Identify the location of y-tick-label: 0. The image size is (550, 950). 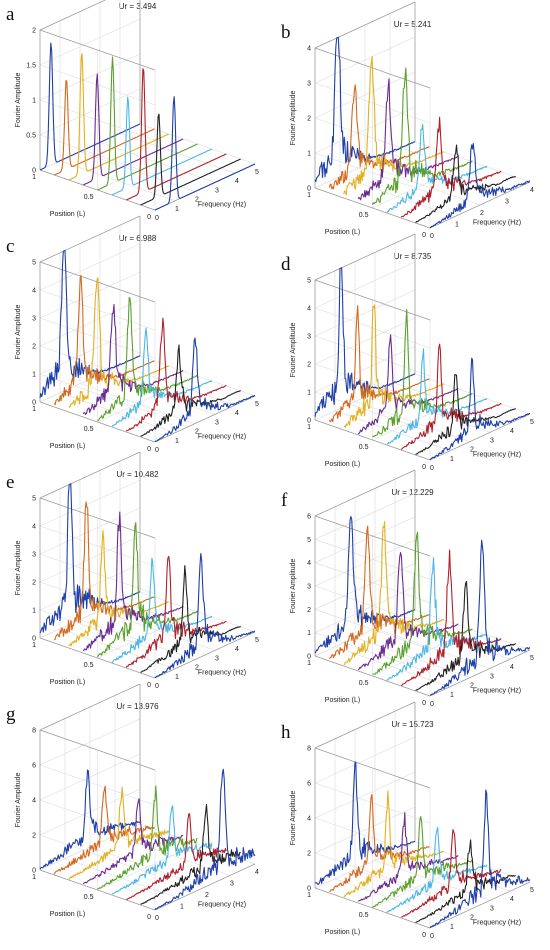
(424, 235).